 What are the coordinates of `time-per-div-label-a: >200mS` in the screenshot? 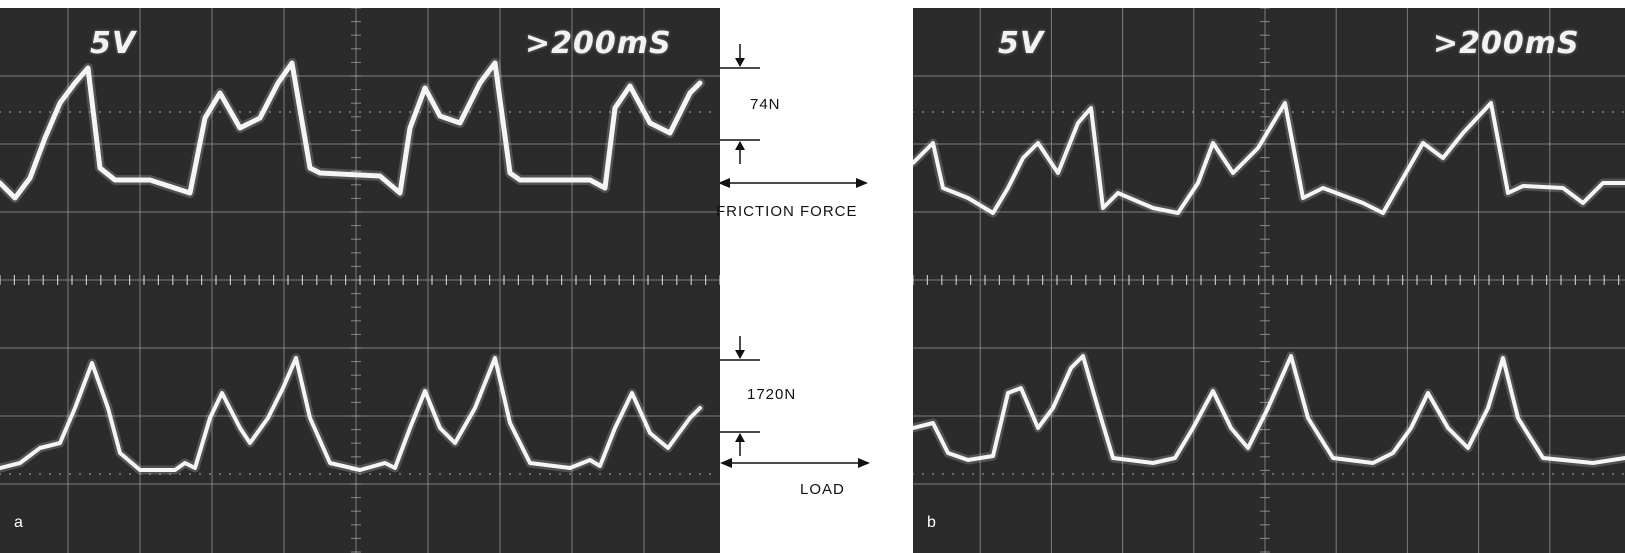 It's located at (598, 43).